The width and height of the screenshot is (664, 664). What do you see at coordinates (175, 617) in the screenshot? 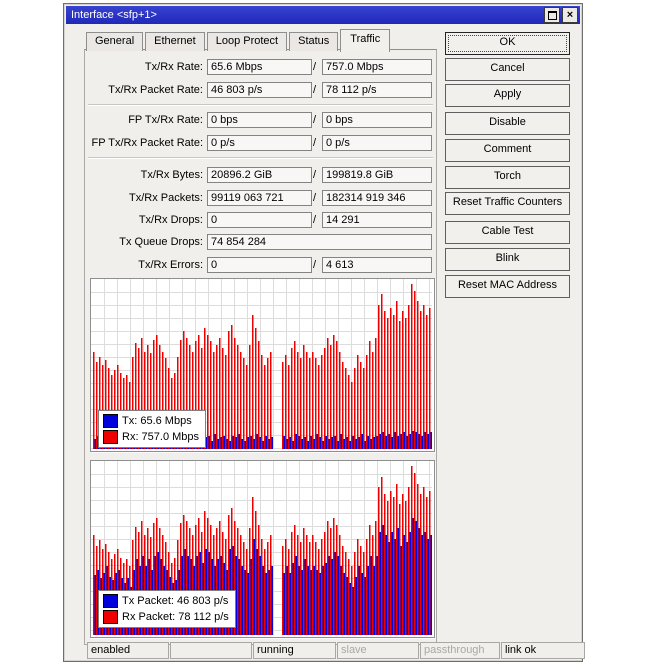
I see `rx-packet-legend-label: Rx Packet: 78 112 p/s` at bounding box center [175, 617].